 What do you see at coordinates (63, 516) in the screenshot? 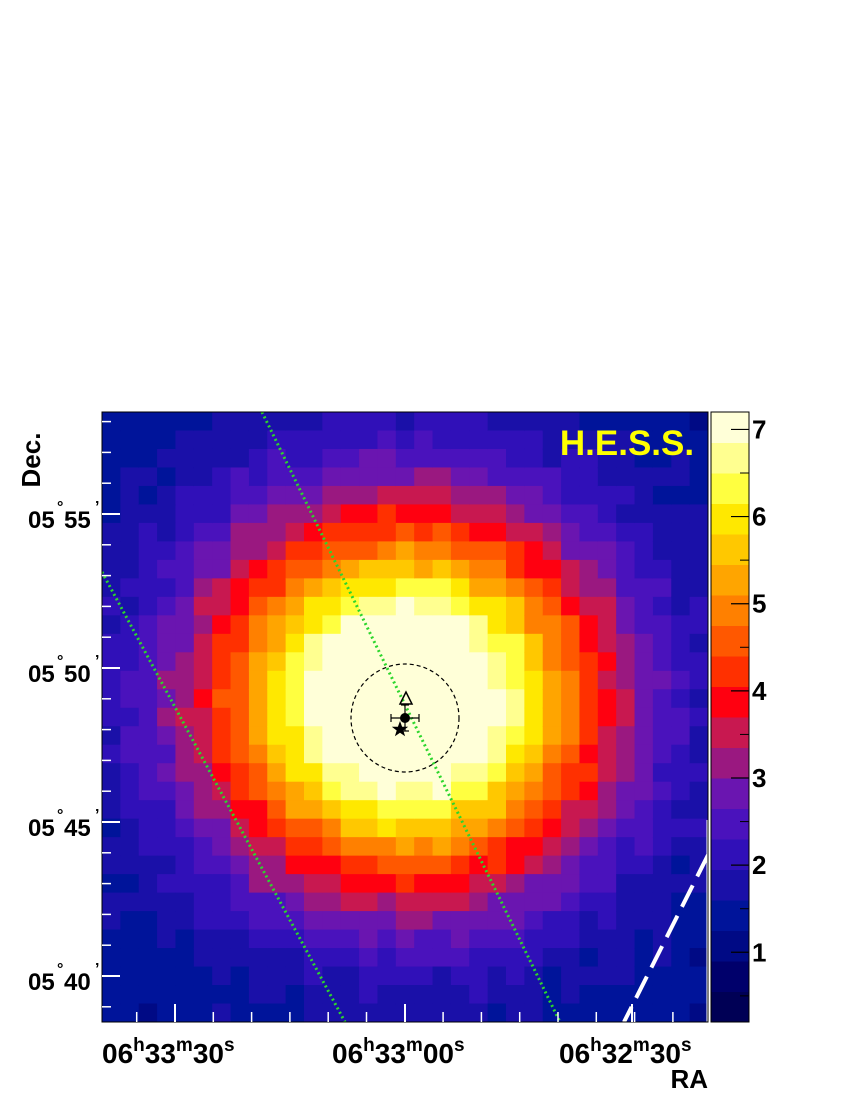
I see `y-tick-label: 05 ° 55’` at bounding box center [63, 516].